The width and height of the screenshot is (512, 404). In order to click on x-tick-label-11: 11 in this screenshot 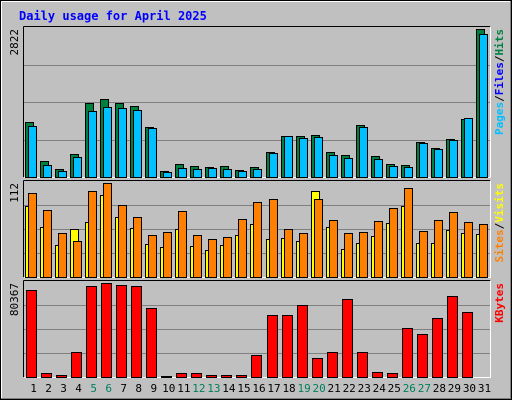, I will do `click(183, 388)`.